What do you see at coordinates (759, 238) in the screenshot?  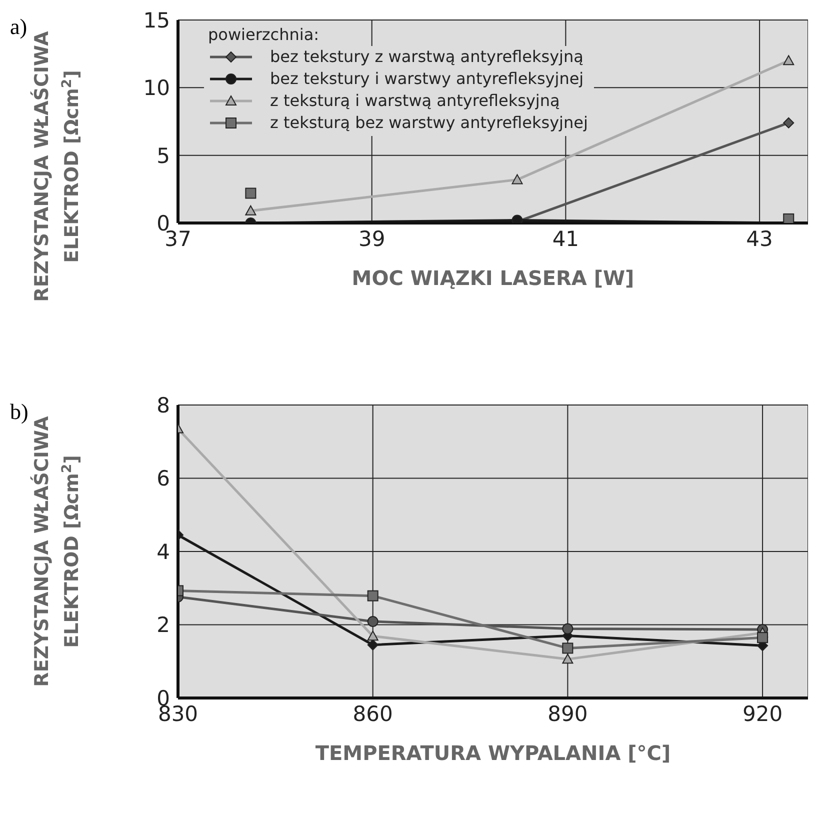 I see `x-tick-label: 43` at bounding box center [759, 238].